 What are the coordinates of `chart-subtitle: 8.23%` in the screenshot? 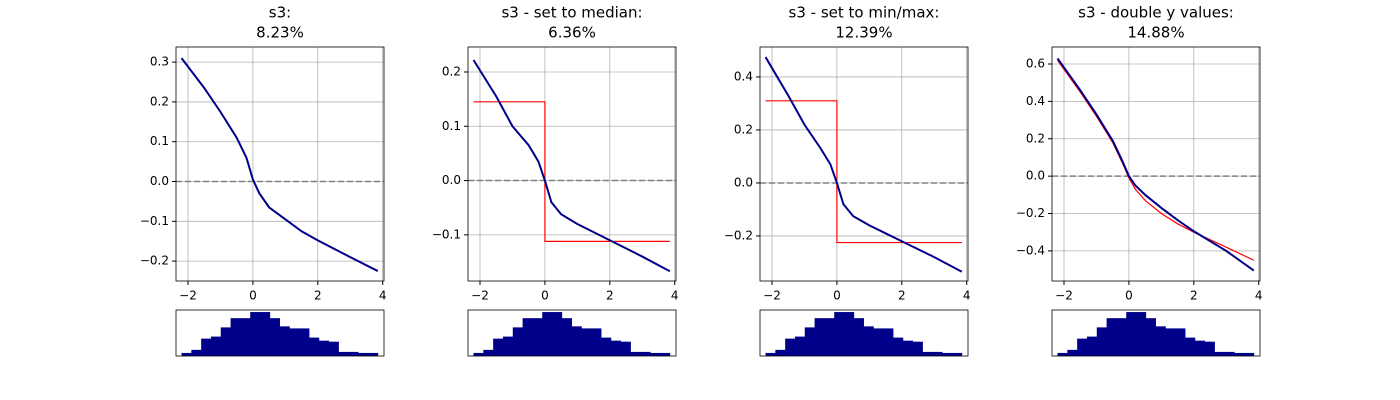 It's located at (280, 33).